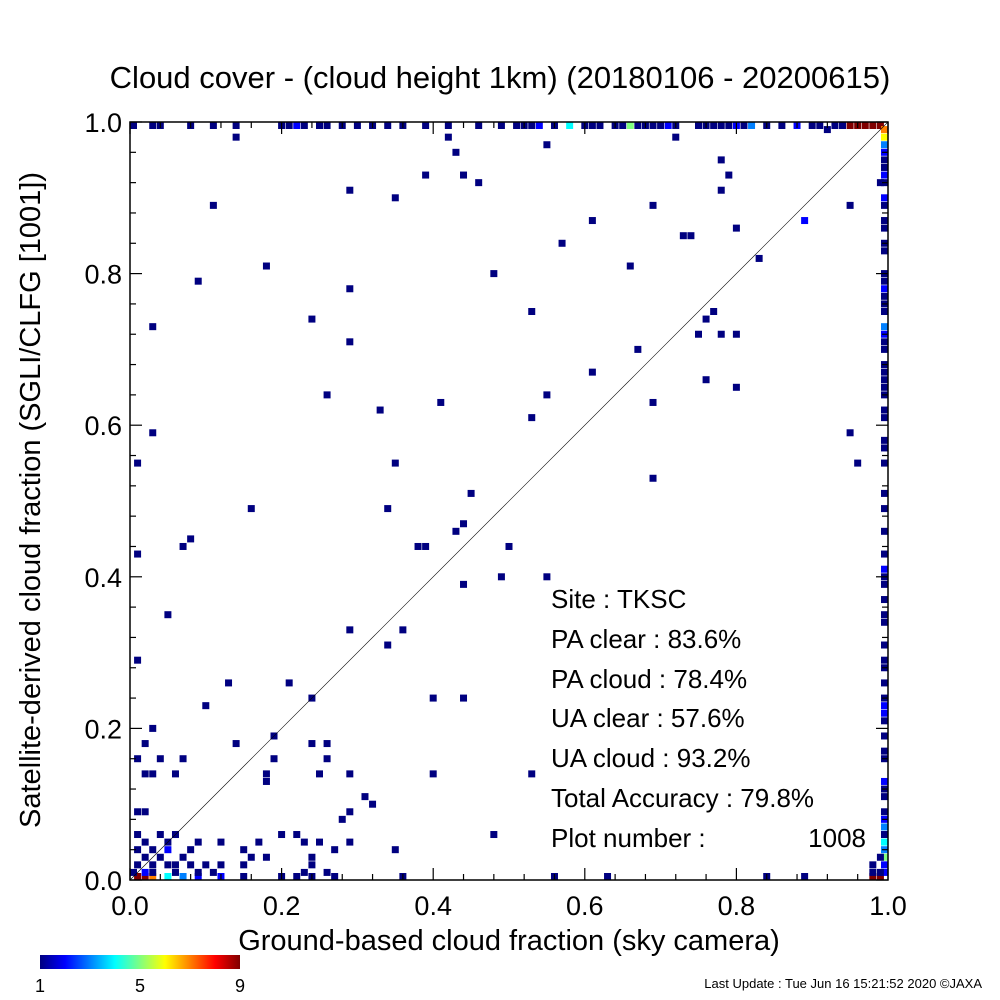 The height and width of the screenshot is (1000, 1000). I want to click on x-tick-labels: 0.0 0.2 0.4 0.6 0.8 1.0, so click(509, 906).